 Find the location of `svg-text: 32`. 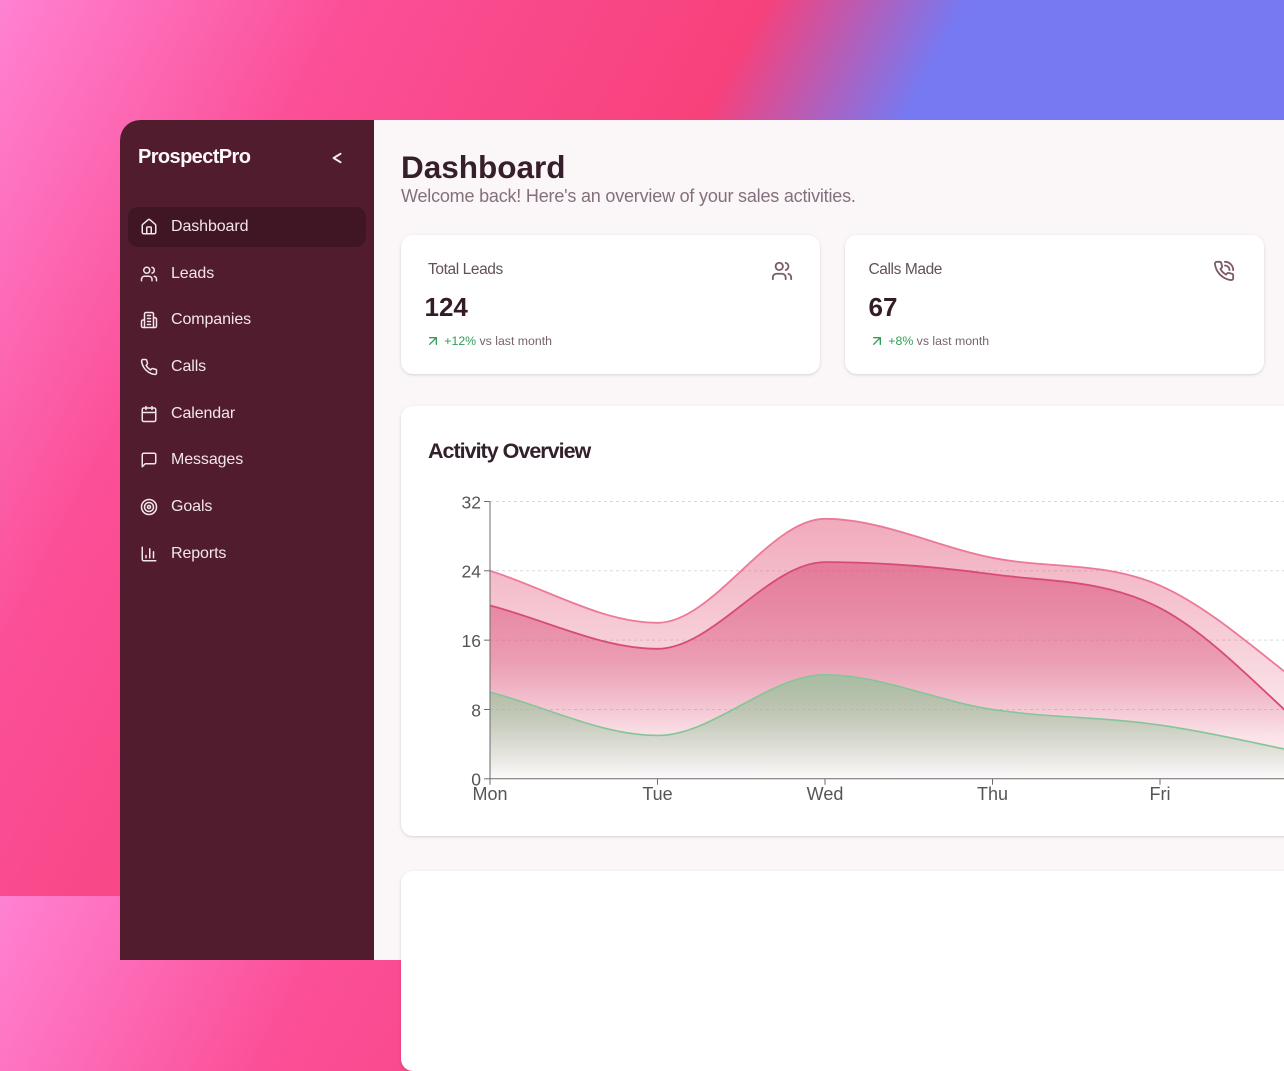

svg-text: 32 is located at coordinates (471, 502).